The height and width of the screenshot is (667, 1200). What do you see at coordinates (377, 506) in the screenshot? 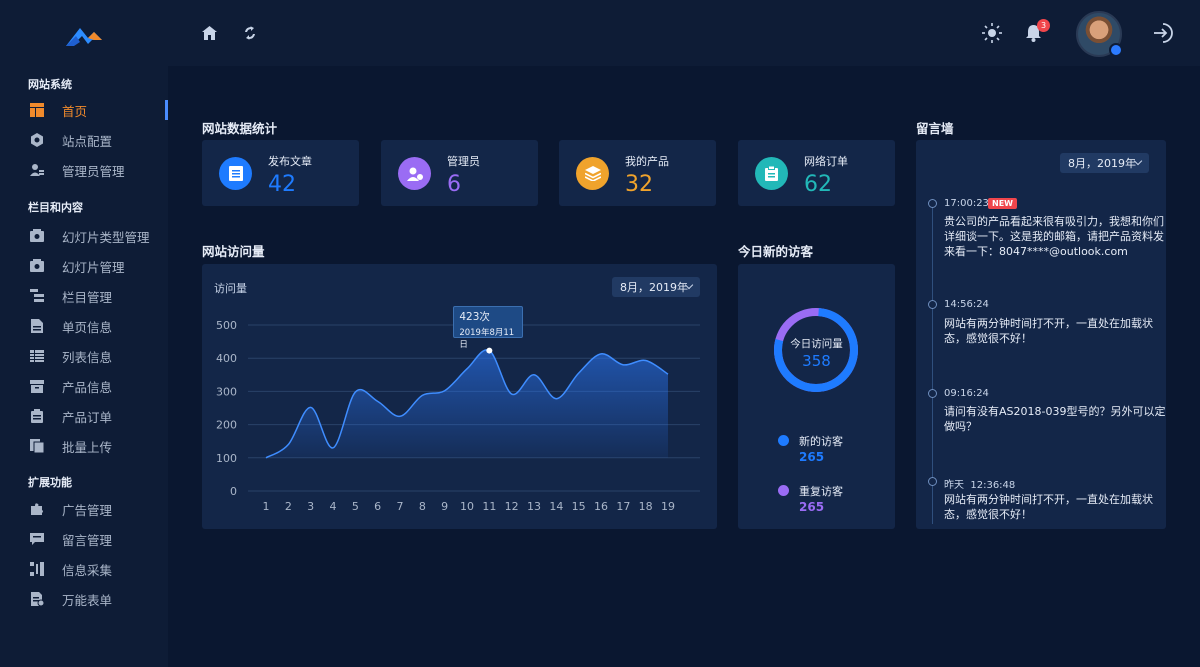
I see `x-tick-label: 6` at bounding box center [377, 506].